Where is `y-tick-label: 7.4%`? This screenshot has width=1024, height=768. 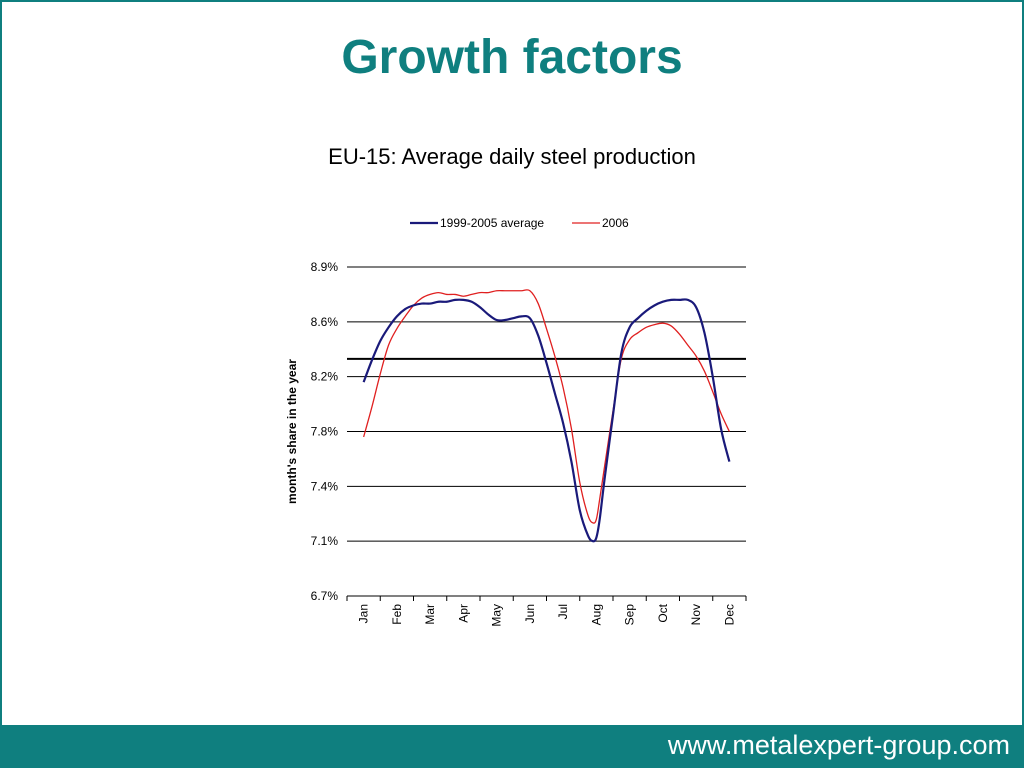
y-tick-label: 7.4% is located at coordinates (325, 486).